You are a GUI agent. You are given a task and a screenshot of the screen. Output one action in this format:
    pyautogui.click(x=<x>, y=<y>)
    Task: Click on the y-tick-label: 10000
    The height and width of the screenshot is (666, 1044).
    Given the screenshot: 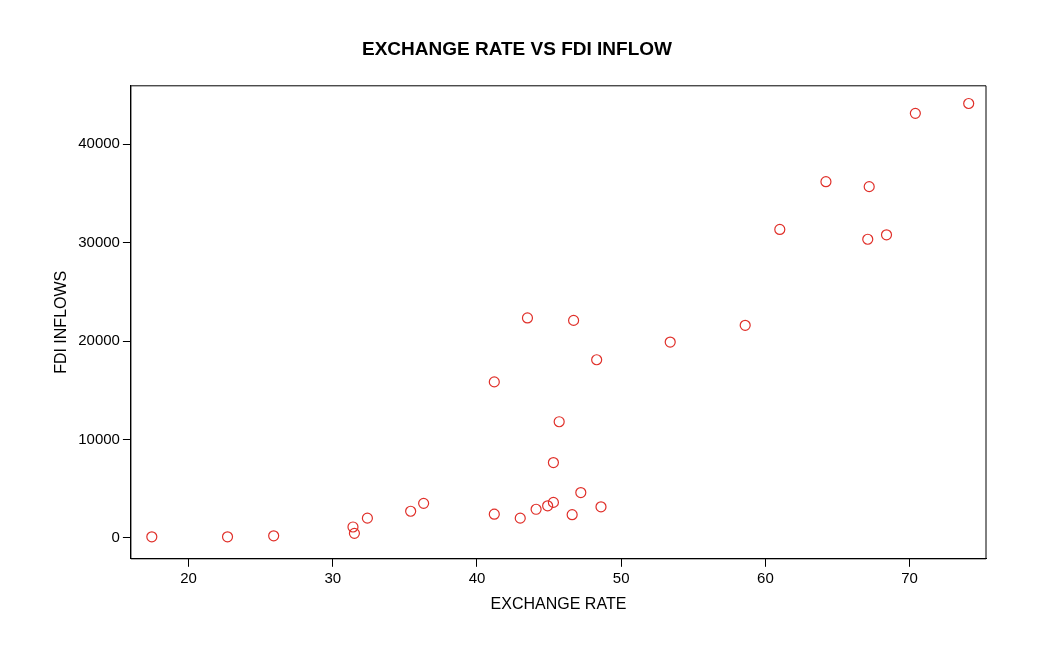 What is the action you would take?
    pyautogui.click(x=99, y=438)
    